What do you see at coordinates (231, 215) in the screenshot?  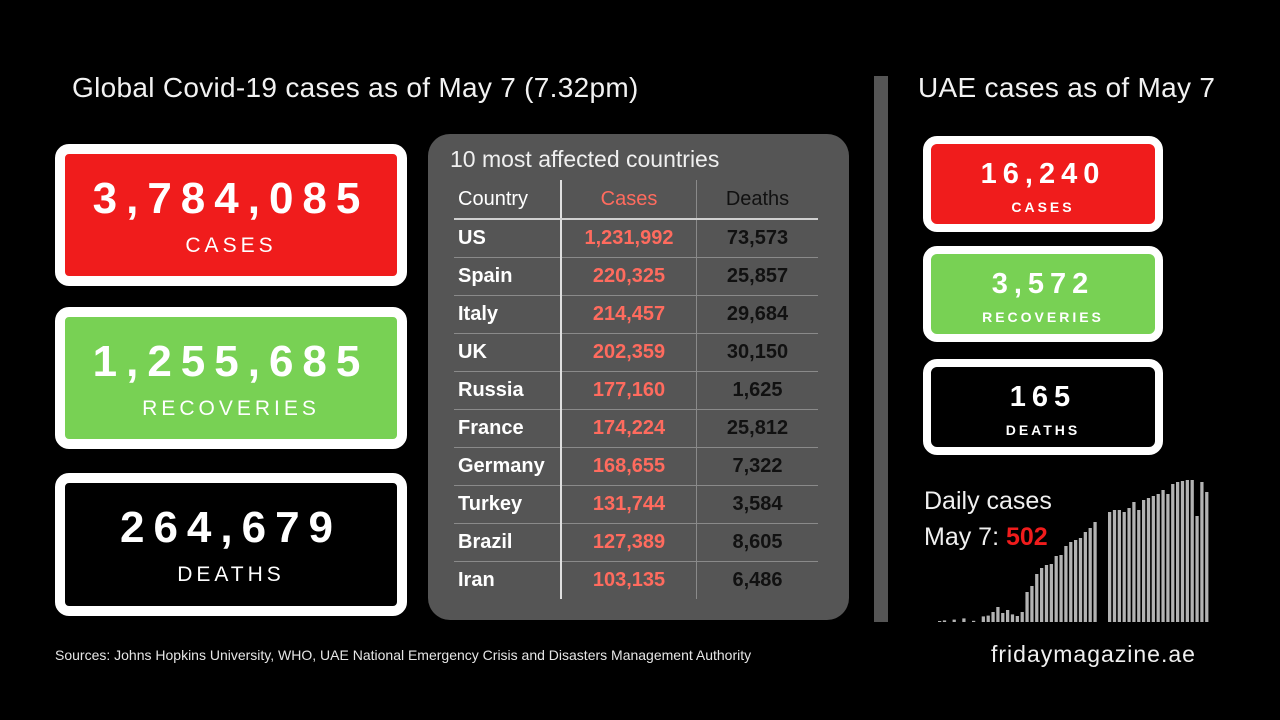 I see `global-cases-card: 3,784,085 CASES` at bounding box center [231, 215].